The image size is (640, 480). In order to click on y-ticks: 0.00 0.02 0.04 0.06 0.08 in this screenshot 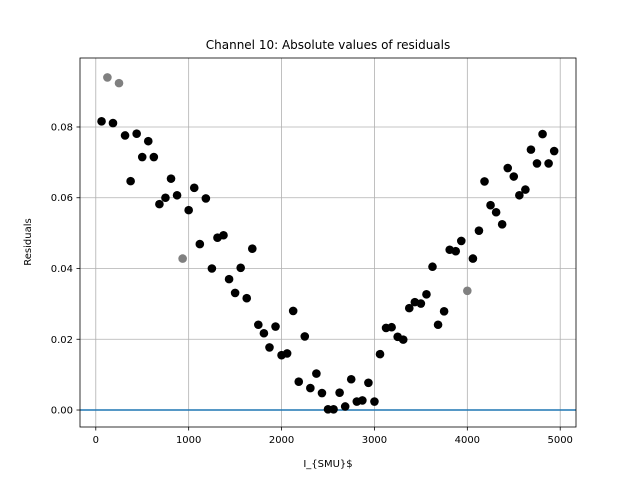, I will do `click(65, 269)`.